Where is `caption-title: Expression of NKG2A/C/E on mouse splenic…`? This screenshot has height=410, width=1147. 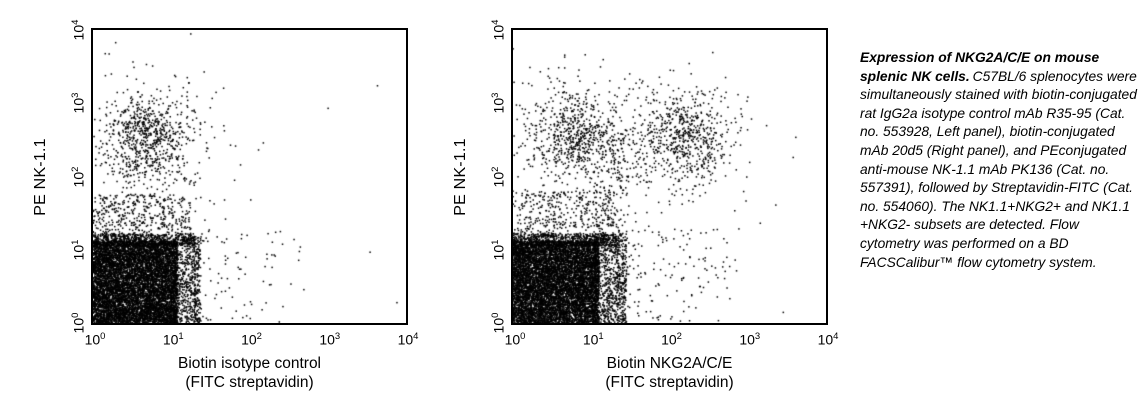
caption-title: Expression of NKG2A/C/E on mouse splenic… is located at coordinates (980, 67).